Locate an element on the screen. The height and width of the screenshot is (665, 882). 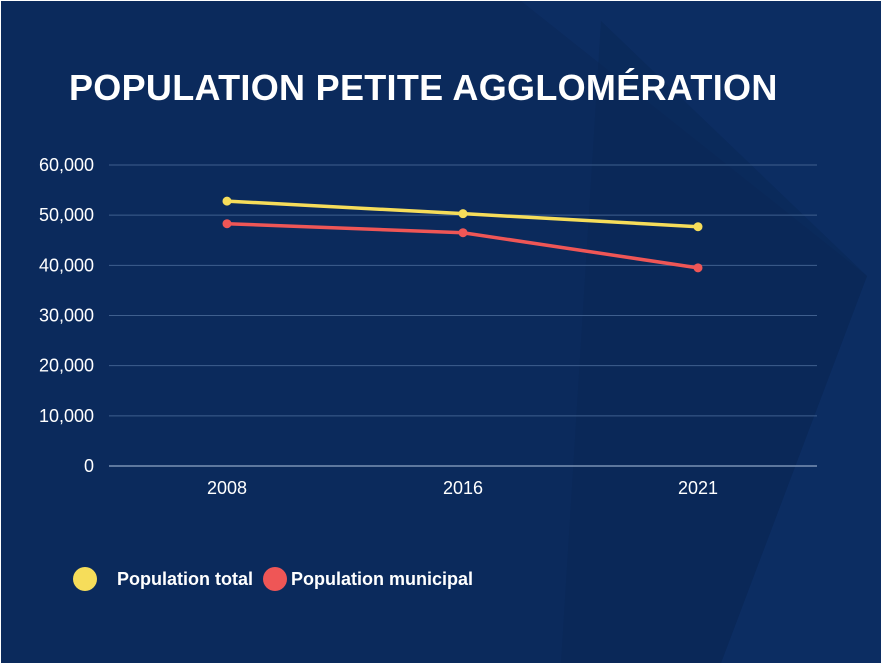
y-tick-label: 50,000 is located at coordinates (66, 215).